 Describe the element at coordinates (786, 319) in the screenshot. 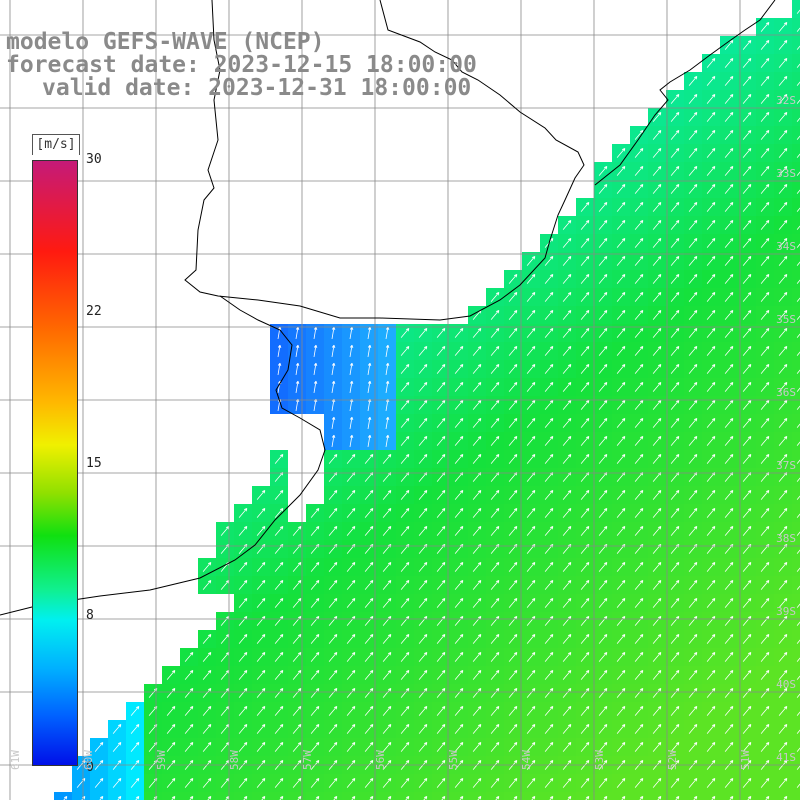

I see `lat-label: 35S` at that location.